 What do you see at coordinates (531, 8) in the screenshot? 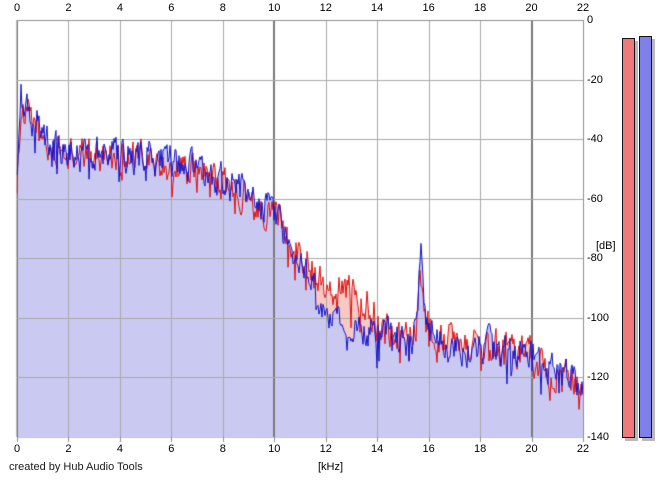
I see `x-tick-label-top: 20` at bounding box center [531, 8].